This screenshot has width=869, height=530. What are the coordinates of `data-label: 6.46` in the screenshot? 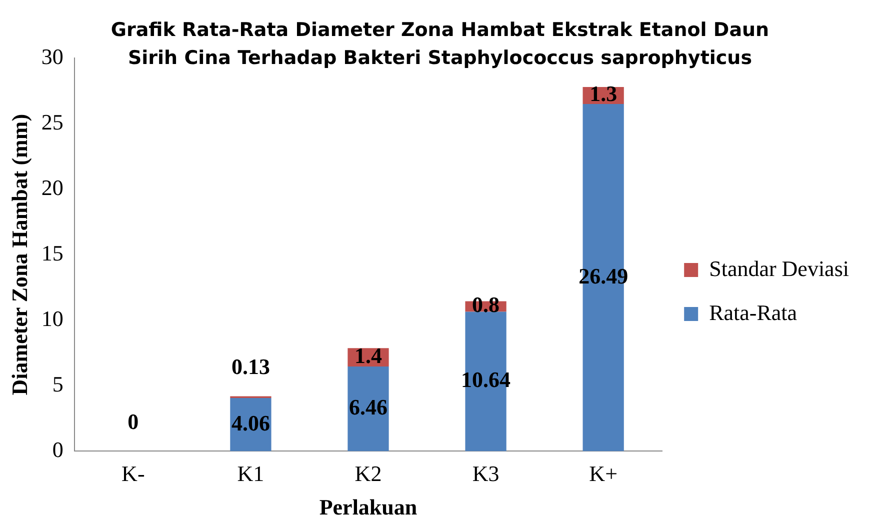 It's located at (368, 407).